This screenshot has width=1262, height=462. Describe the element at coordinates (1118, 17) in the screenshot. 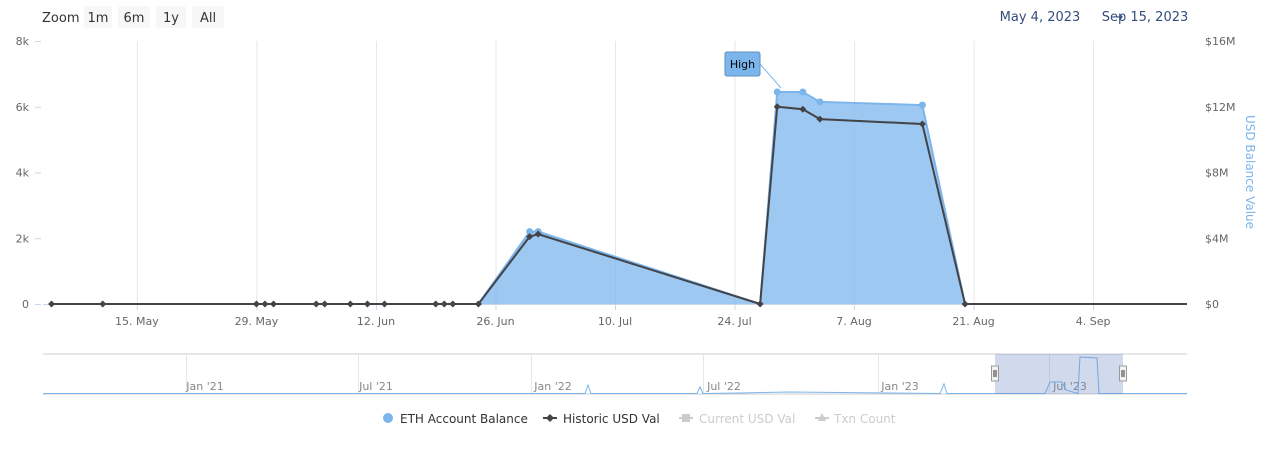

I see `range-arrow: →` at that location.